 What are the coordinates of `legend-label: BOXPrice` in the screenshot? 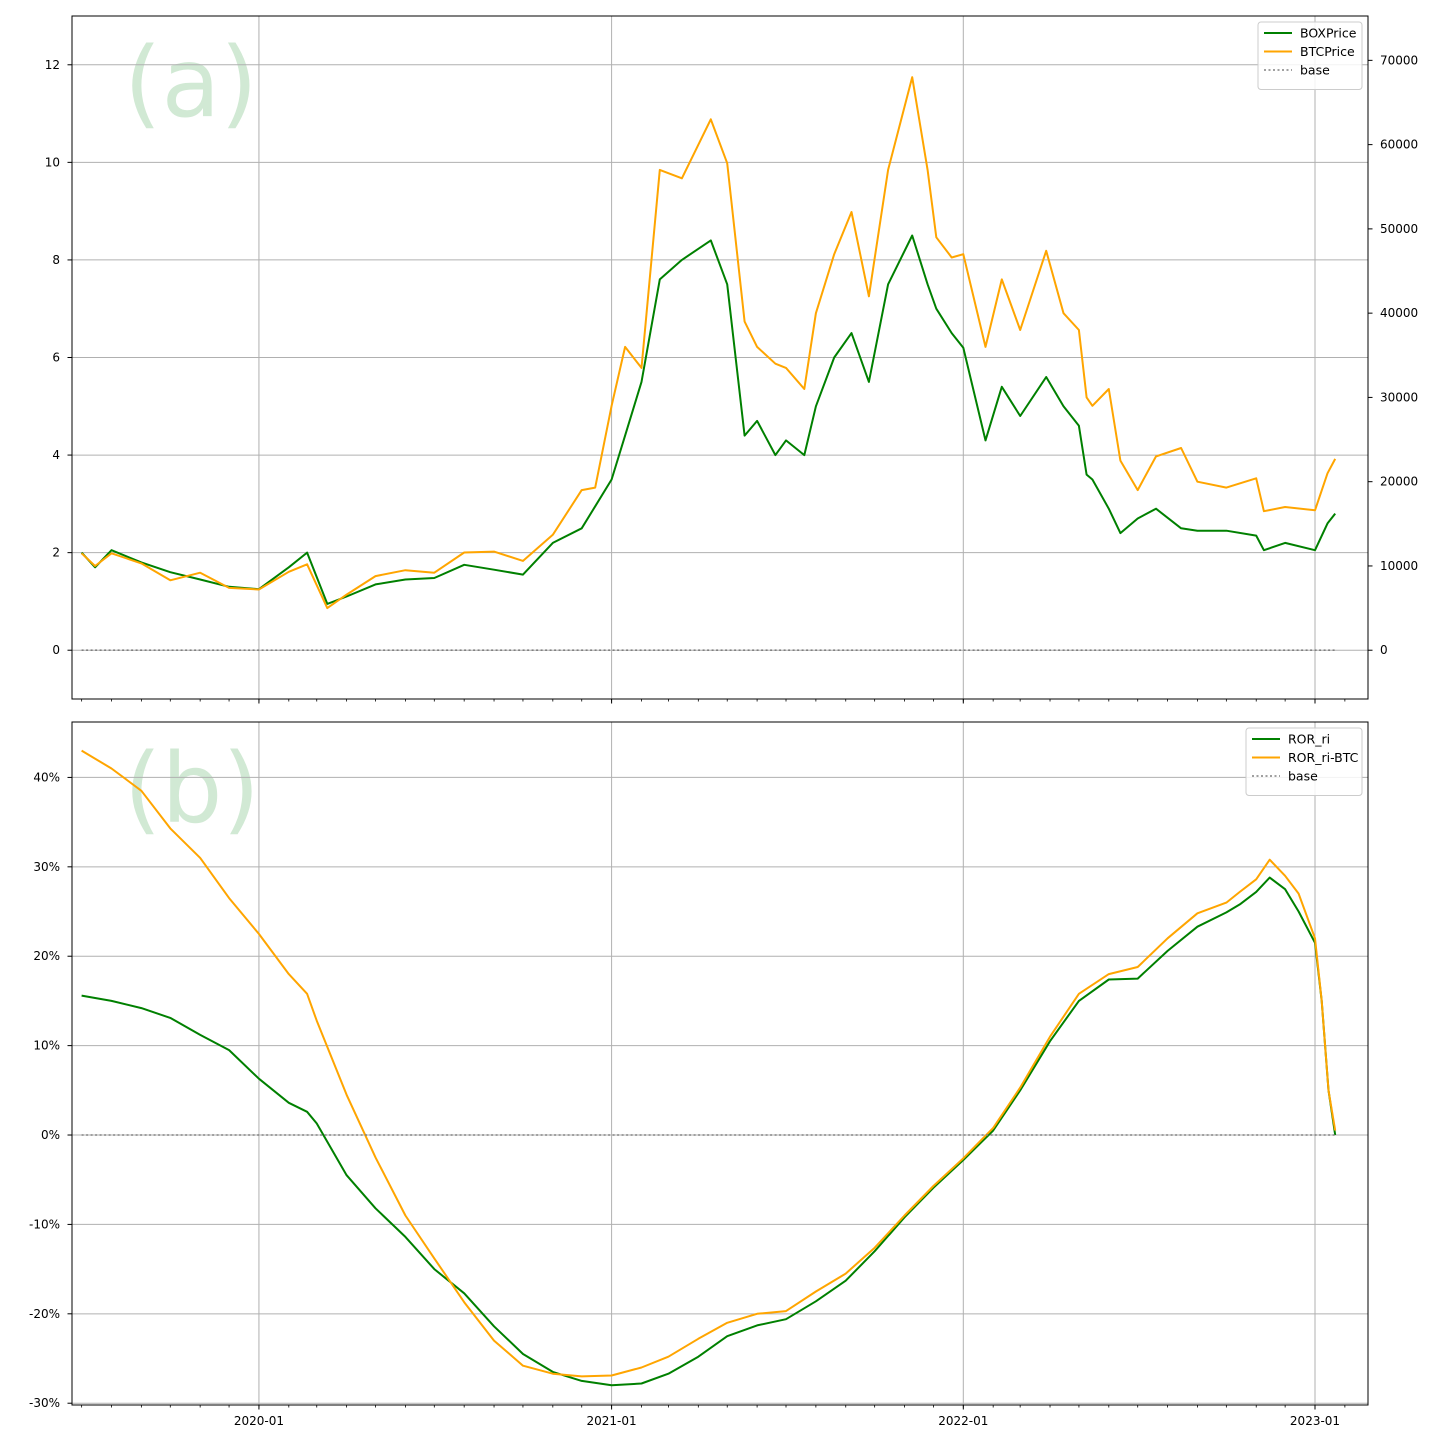 It's located at (1328, 33).